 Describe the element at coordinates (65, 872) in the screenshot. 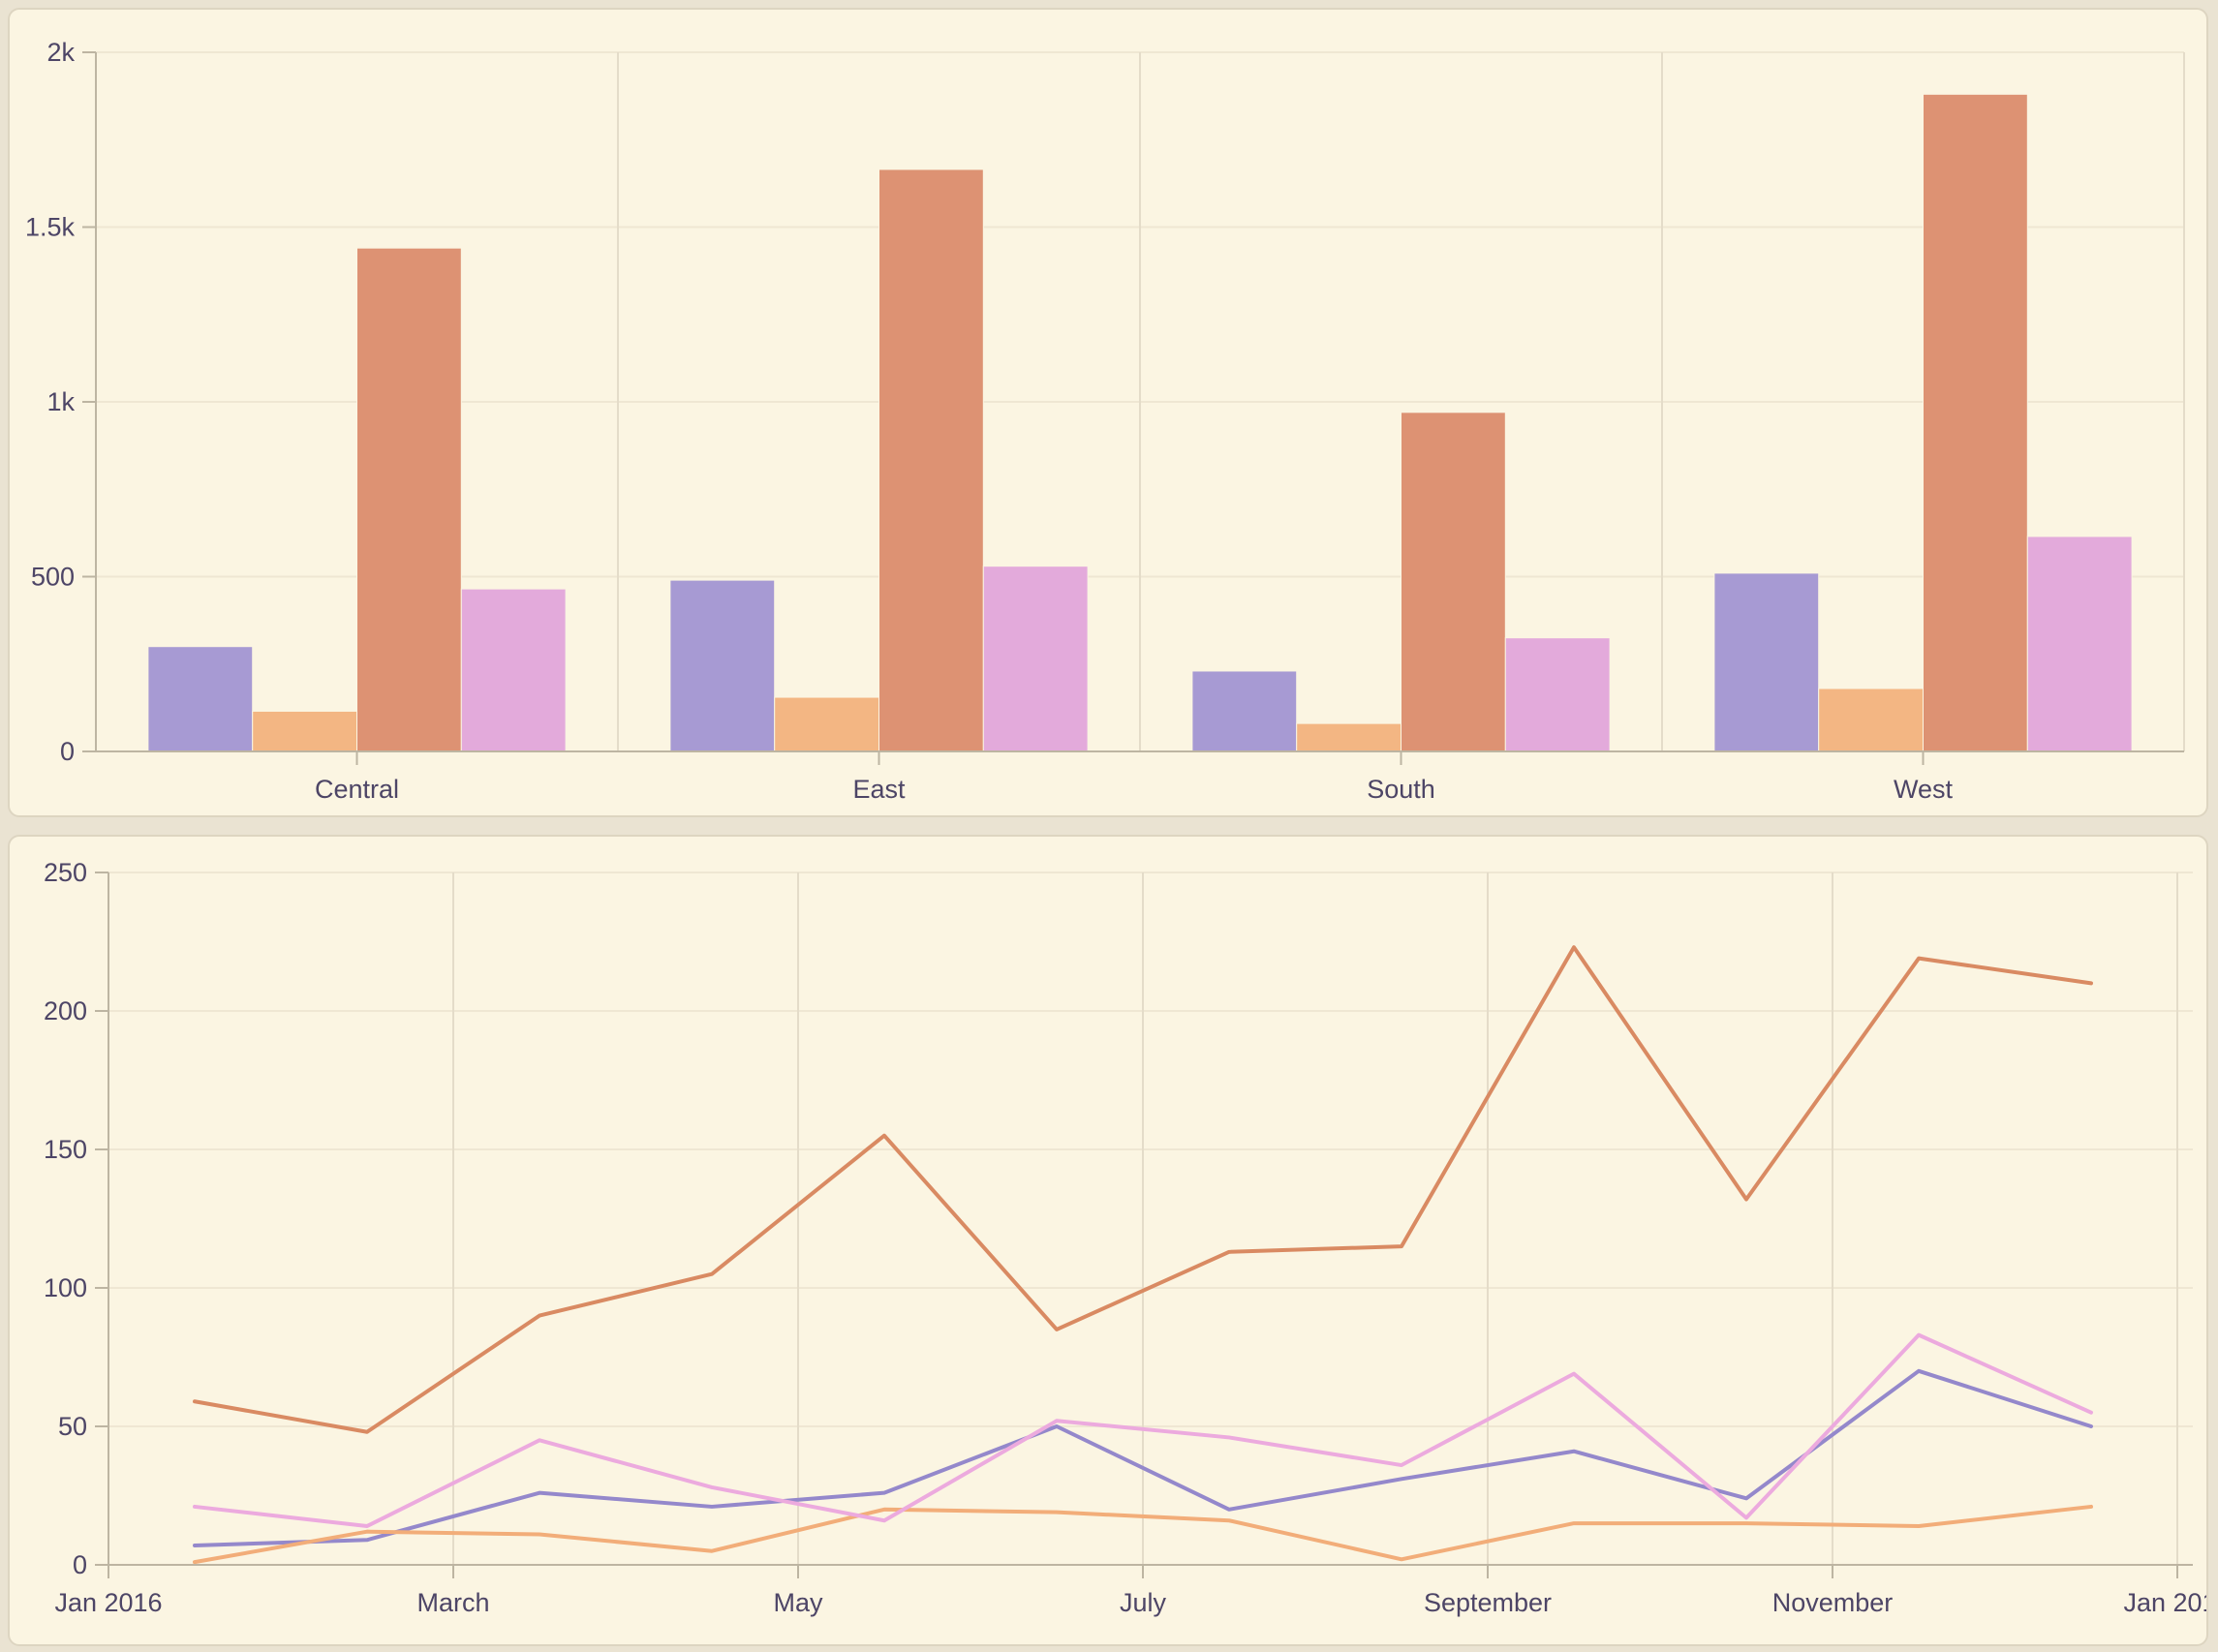

I see `y-axis-tick-label: 250` at that location.